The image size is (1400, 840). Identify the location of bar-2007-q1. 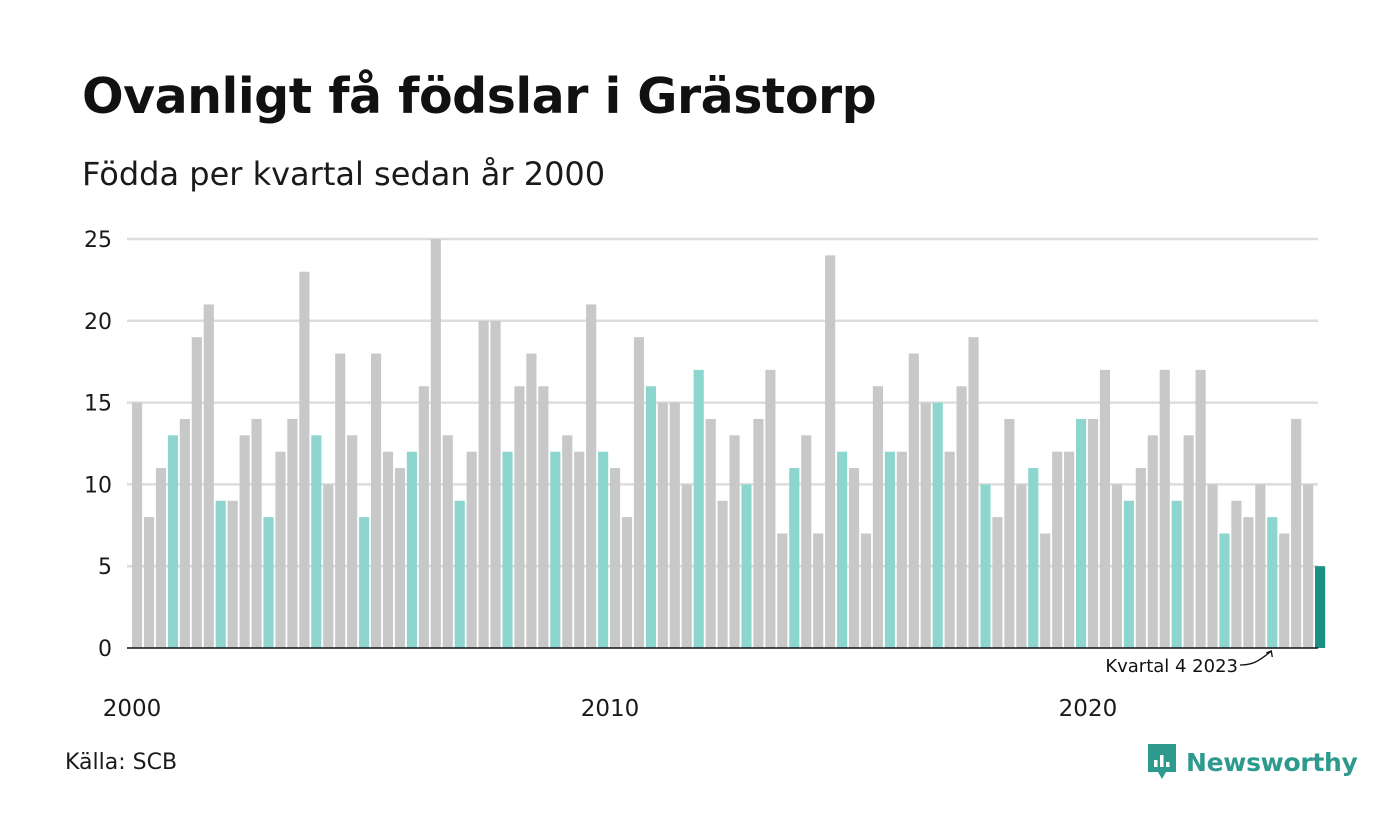
(471, 549).